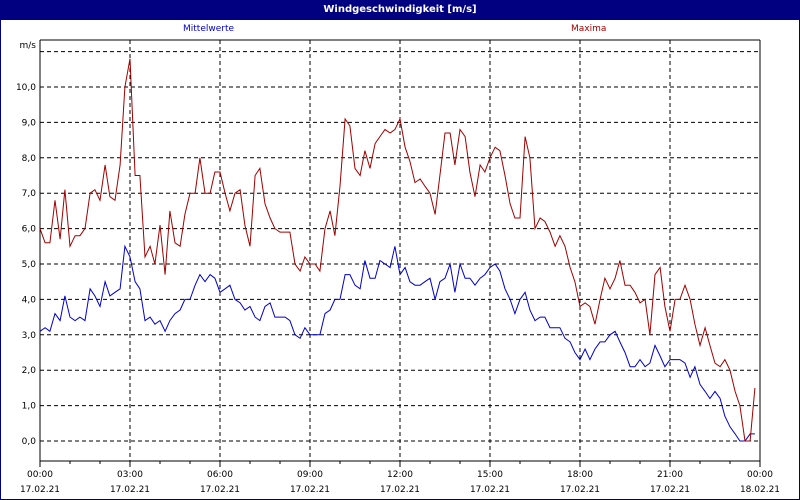 This screenshot has width=800, height=500. Describe the element at coordinates (29, 300) in the screenshot. I see `y-tick-label: 4,0` at that location.